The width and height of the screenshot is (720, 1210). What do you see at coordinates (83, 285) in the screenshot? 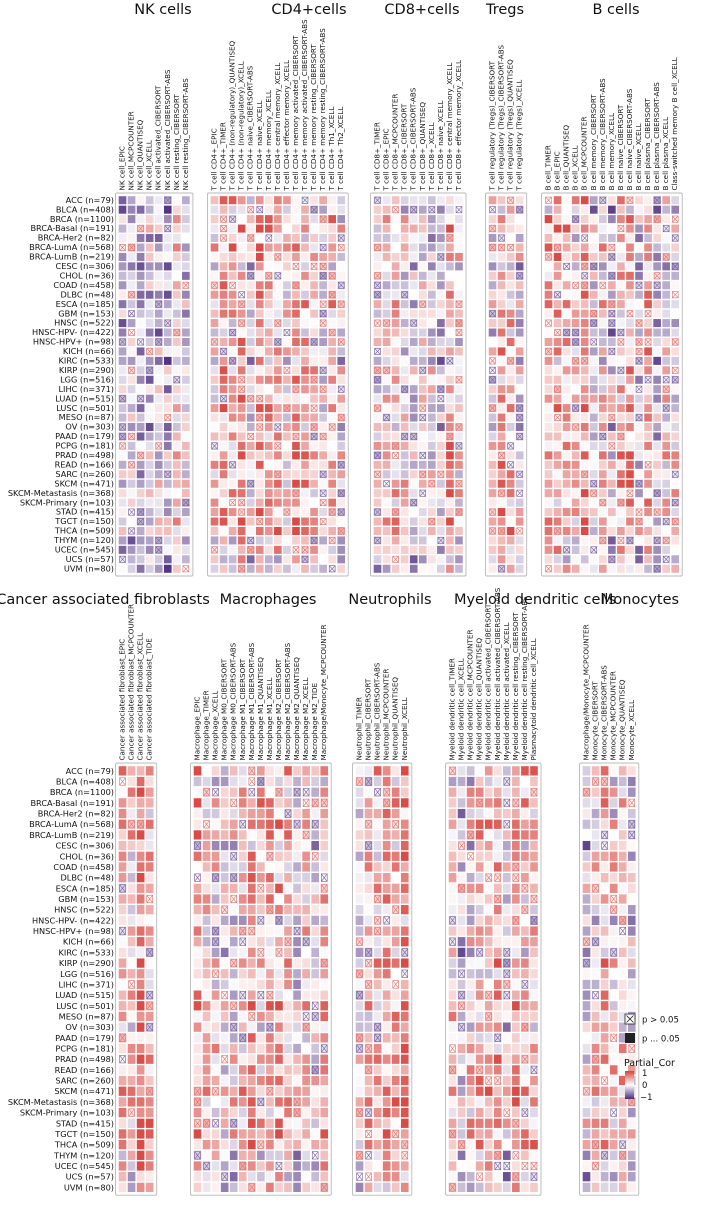
I see `row-label: COAD (n=458)` at bounding box center [83, 285].